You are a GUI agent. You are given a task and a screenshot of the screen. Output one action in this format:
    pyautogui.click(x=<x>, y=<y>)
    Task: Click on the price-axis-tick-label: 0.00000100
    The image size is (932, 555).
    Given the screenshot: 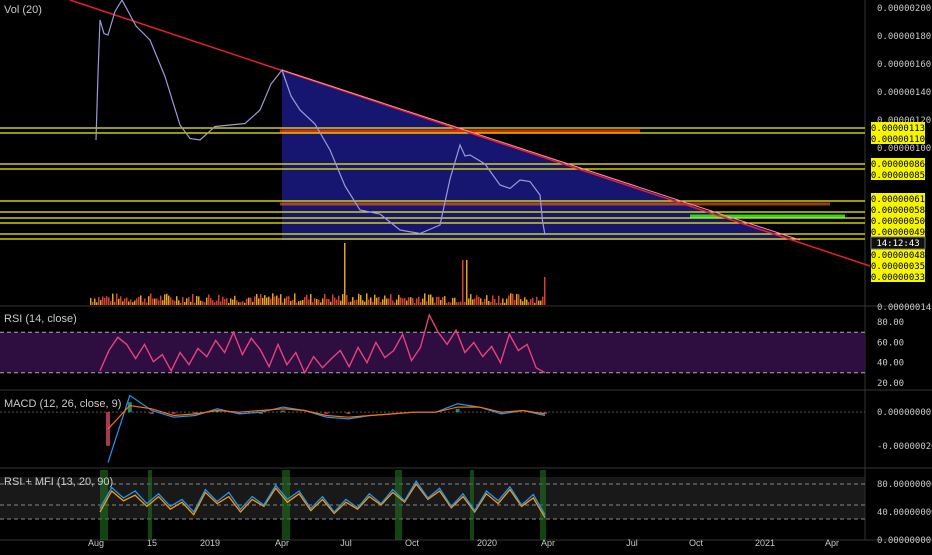 What is the action you would take?
    pyautogui.click(x=904, y=149)
    